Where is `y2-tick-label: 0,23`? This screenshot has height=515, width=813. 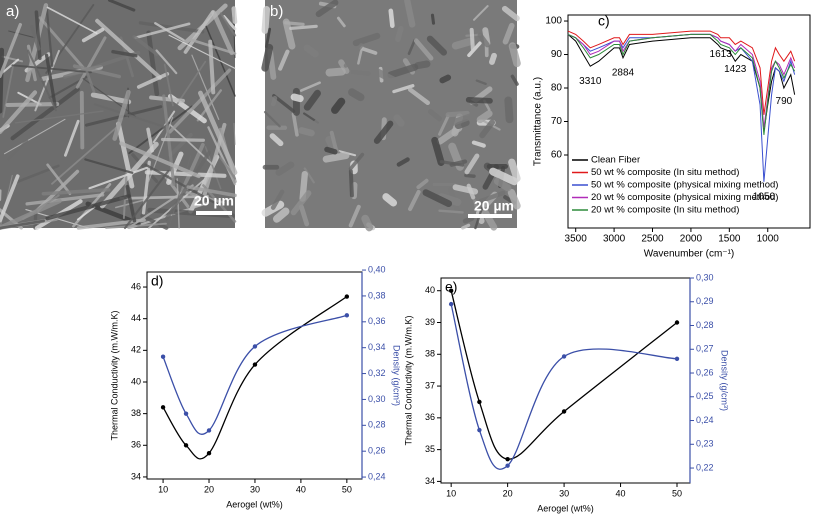
y2-tick-label: 0,23 is located at coordinates (705, 444).